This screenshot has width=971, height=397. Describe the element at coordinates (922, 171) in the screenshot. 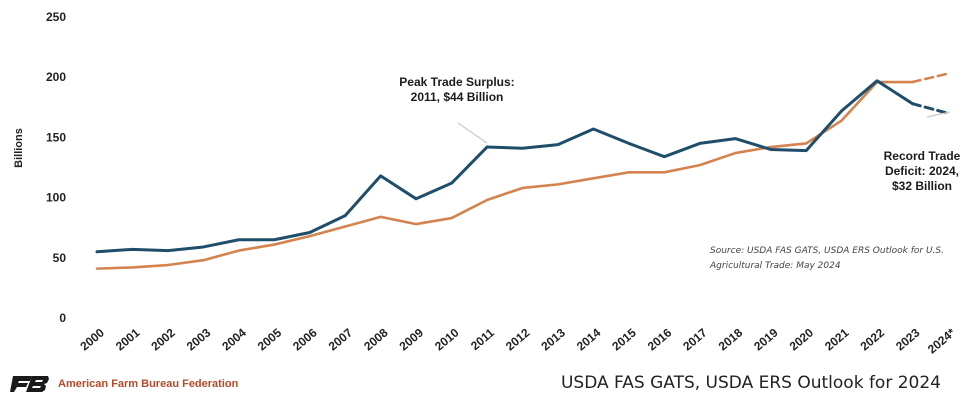

I see `annotation-deficit-line2: Deficit: 2024,` at that location.